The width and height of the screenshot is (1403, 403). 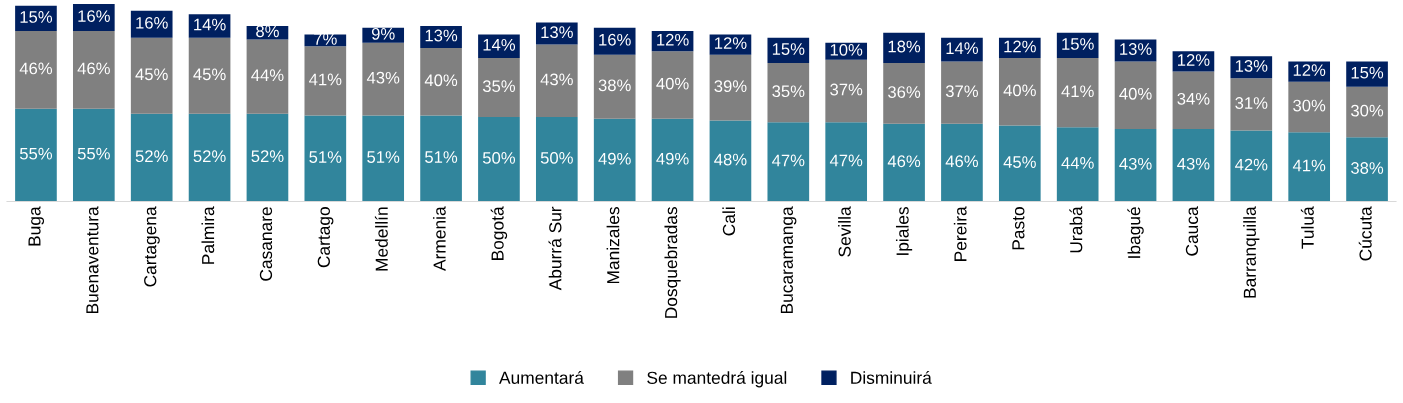 What do you see at coordinates (383, 33) in the screenshot?
I see `data-label: 9%` at bounding box center [383, 33].